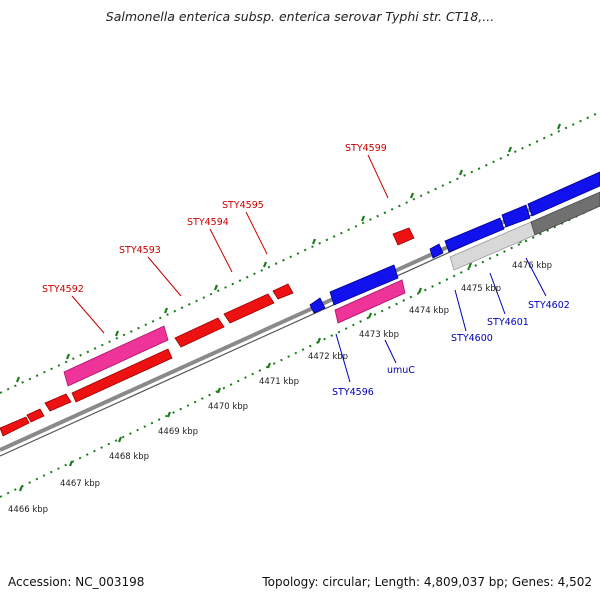  What do you see at coordinates (317, 305) in the screenshot?
I see `gene-reverse-STY4596` at bounding box center [317, 305].